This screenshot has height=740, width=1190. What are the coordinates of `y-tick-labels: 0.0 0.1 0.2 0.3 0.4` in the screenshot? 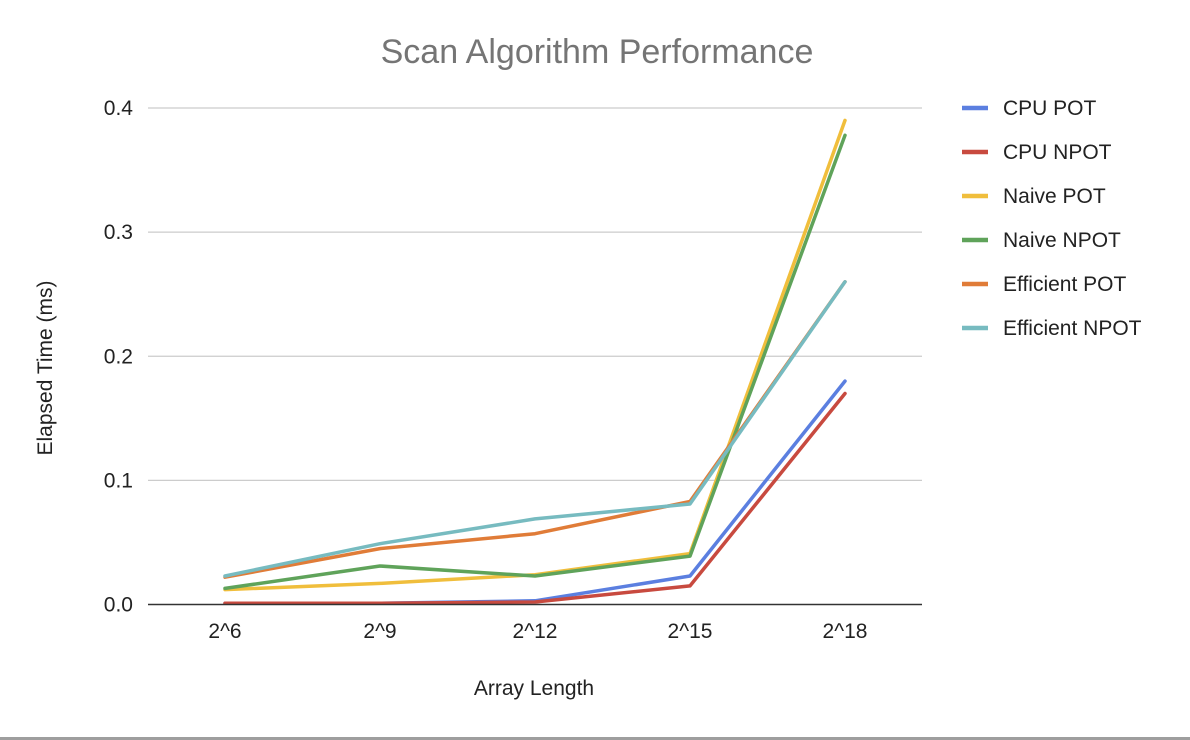 It's located at (119, 357).